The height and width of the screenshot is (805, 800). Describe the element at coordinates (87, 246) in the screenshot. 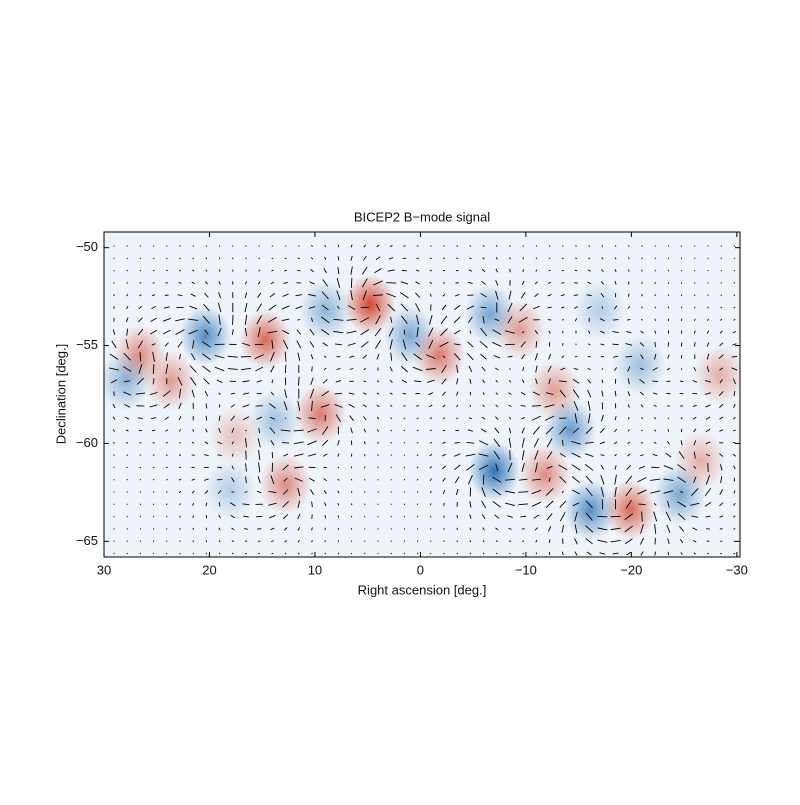

I see `y-tick-label: −50` at that location.